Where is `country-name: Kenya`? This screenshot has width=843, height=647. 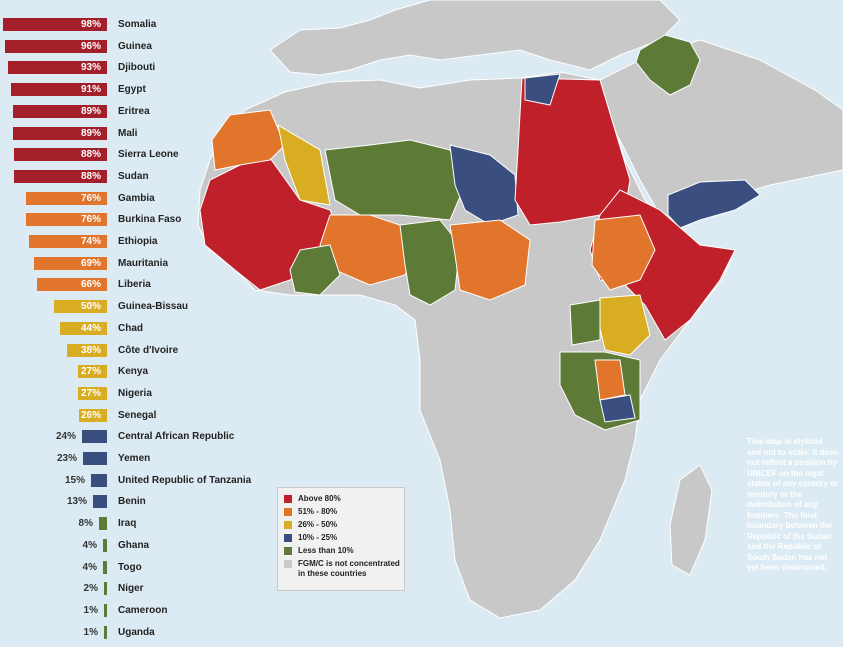
country-name: Kenya is located at coordinates (133, 371).